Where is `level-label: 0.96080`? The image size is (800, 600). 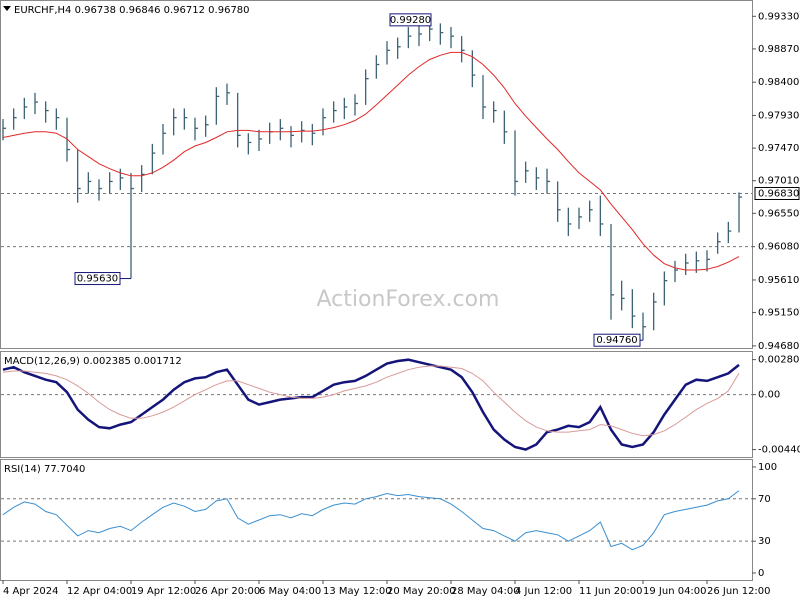 level-label: 0.96080 is located at coordinates (778, 247).